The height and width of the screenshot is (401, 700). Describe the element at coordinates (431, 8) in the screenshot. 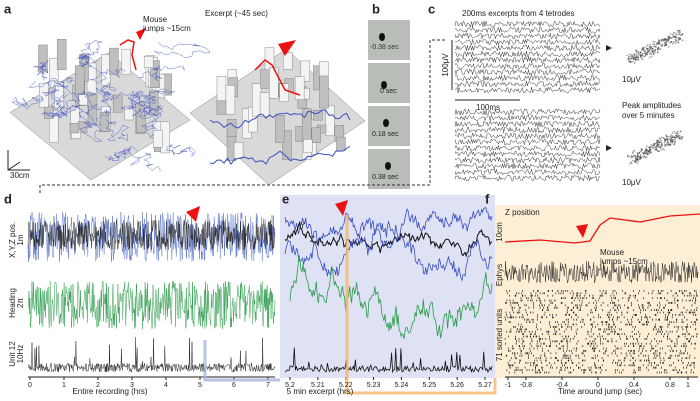

I see `panel-label: c` at that location.